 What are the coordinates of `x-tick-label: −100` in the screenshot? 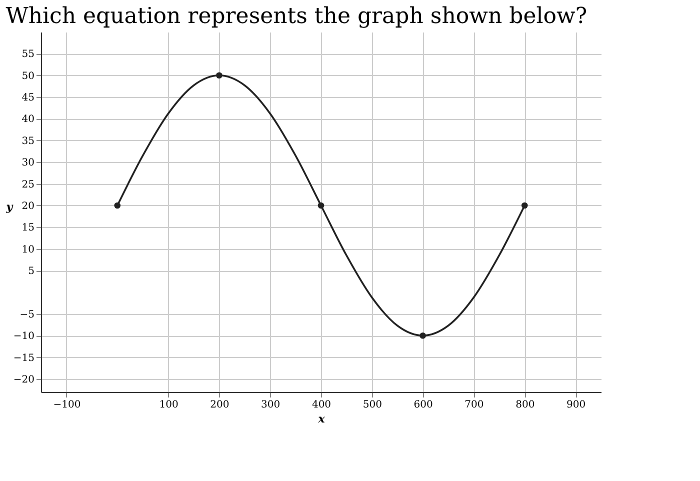 It's located at (67, 405).